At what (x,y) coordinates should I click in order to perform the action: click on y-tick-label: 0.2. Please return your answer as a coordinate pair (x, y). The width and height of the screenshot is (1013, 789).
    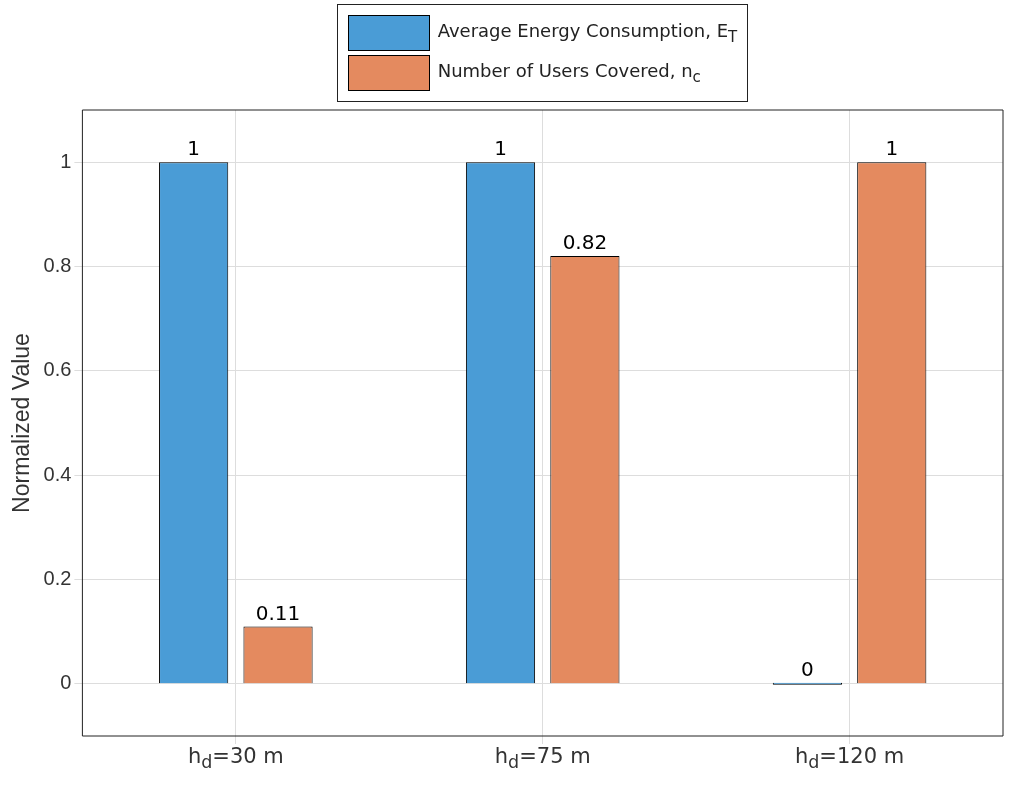
    Looking at the image, I should click on (57, 578).